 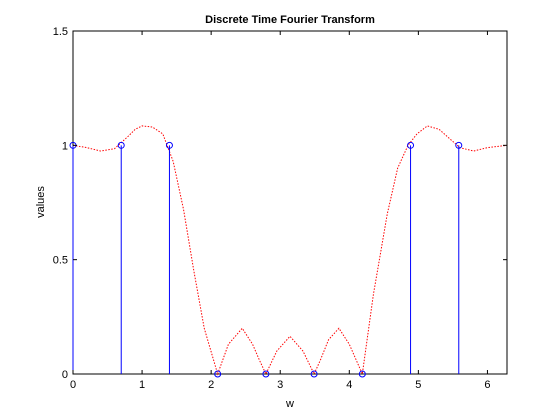 What do you see at coordinates (211, 385) in the screenshot?
I see `x-tick-label: 2` at bounding box center [211, 385].